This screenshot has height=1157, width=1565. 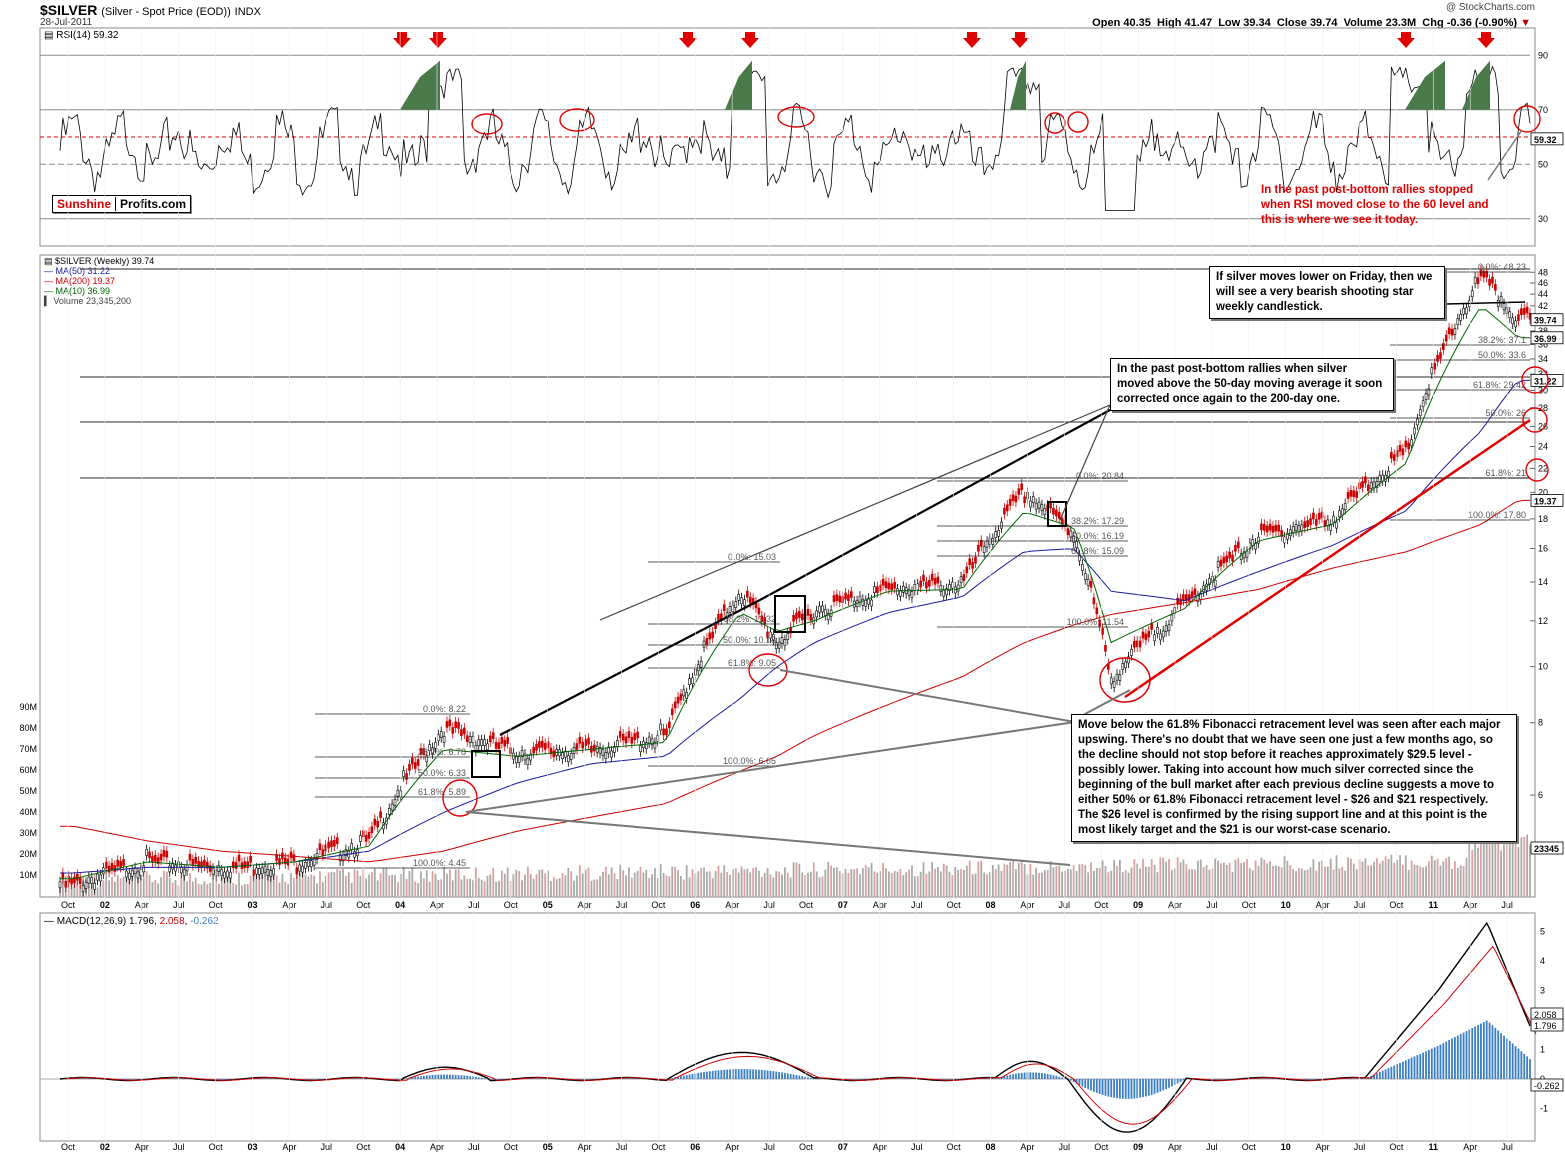 What do you see at coordinates (749, 640) in the screenshot?
I see `fib-label: 50.0%: 10.18` at bounding box center [749, 640].